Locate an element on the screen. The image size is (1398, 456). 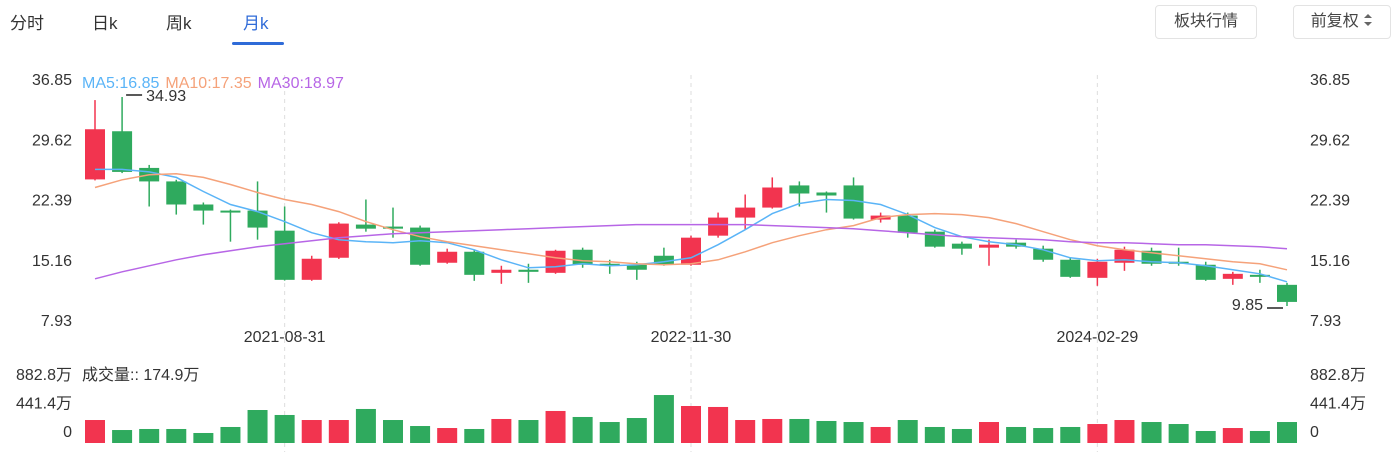
y-tick-label-right: 7.93 is located at coordinates (1325, 321).